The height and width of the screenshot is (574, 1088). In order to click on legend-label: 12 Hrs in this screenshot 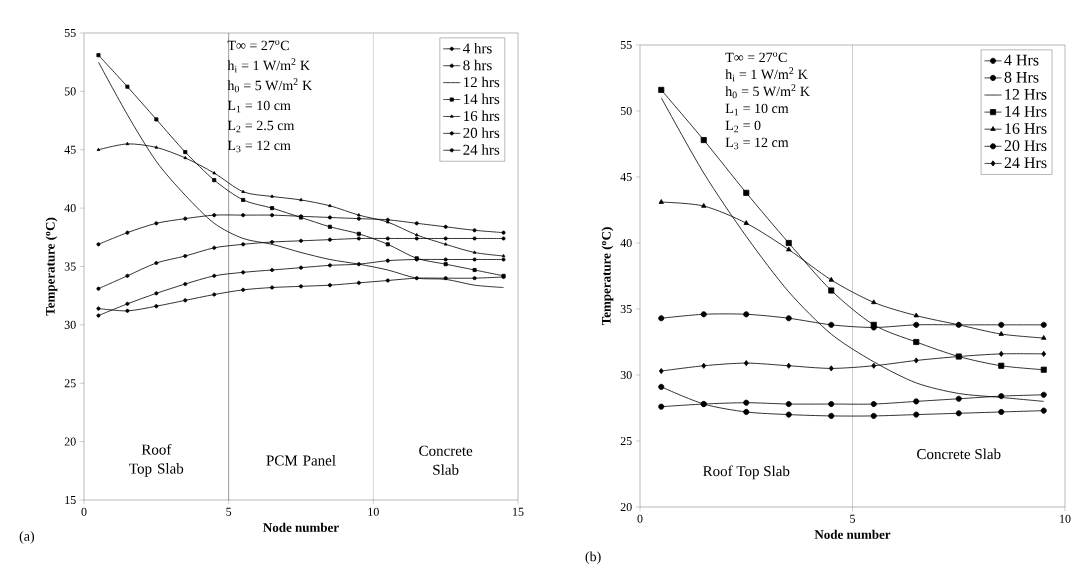, I will do `click(1026, 94)`.